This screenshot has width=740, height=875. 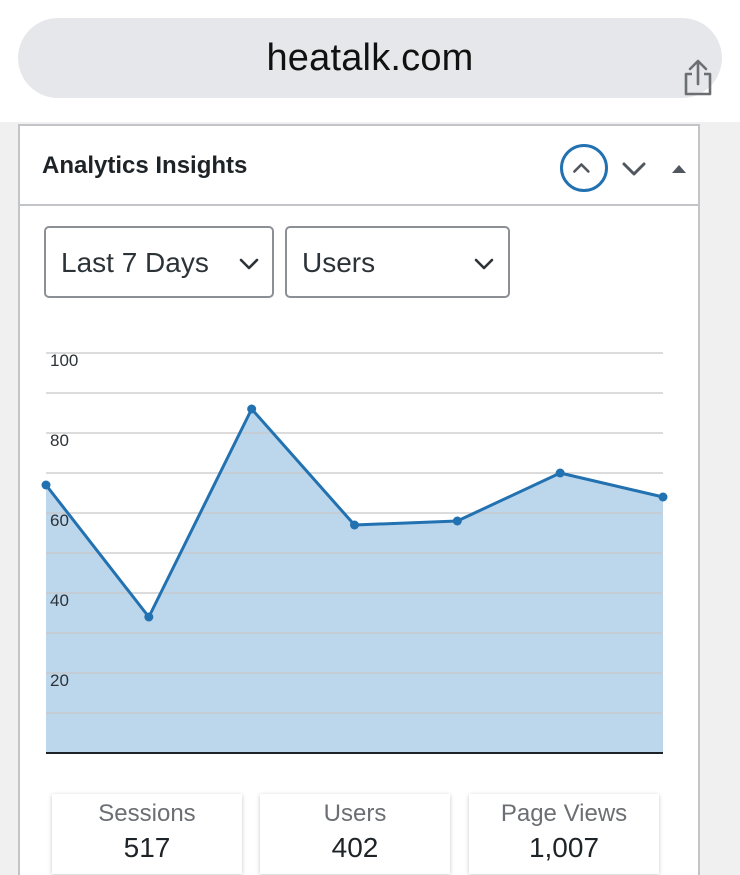 What do you see at coordinates (147, 848) in the screenshot?
I see `stat-value: 517` at bounding box center [147, 848].